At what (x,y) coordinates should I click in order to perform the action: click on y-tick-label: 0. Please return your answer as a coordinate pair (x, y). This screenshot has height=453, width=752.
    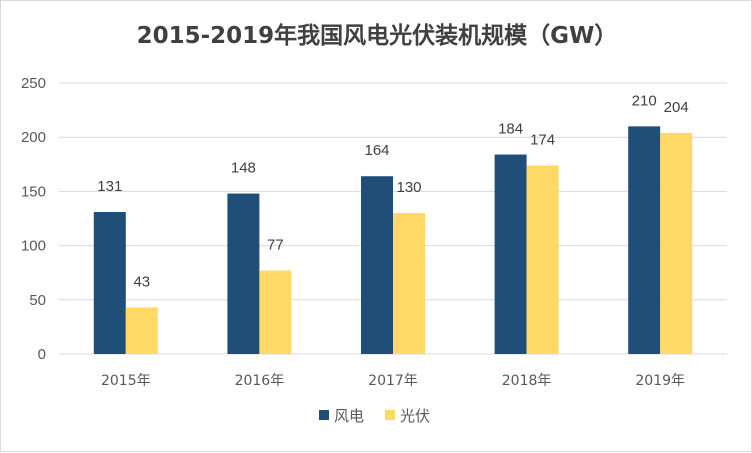
    Looking at the image, I should click on (42, 354).